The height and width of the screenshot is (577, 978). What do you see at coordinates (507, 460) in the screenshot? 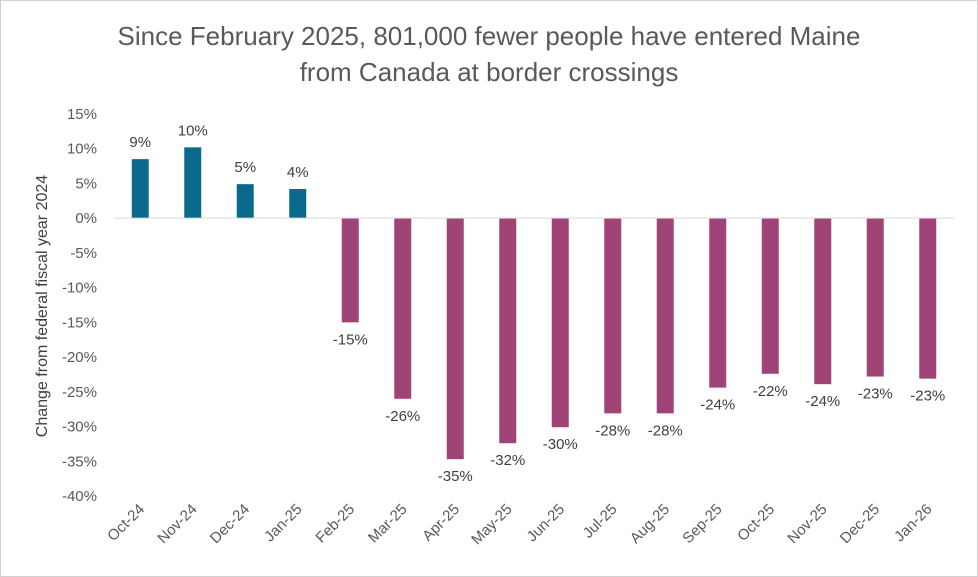
I see `data-label: -32%` at bounding box center [507, 460].